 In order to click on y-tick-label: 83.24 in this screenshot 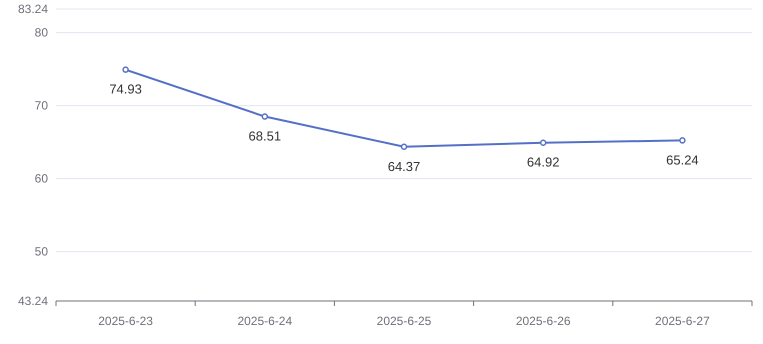, I will do `click(33, 9)`.